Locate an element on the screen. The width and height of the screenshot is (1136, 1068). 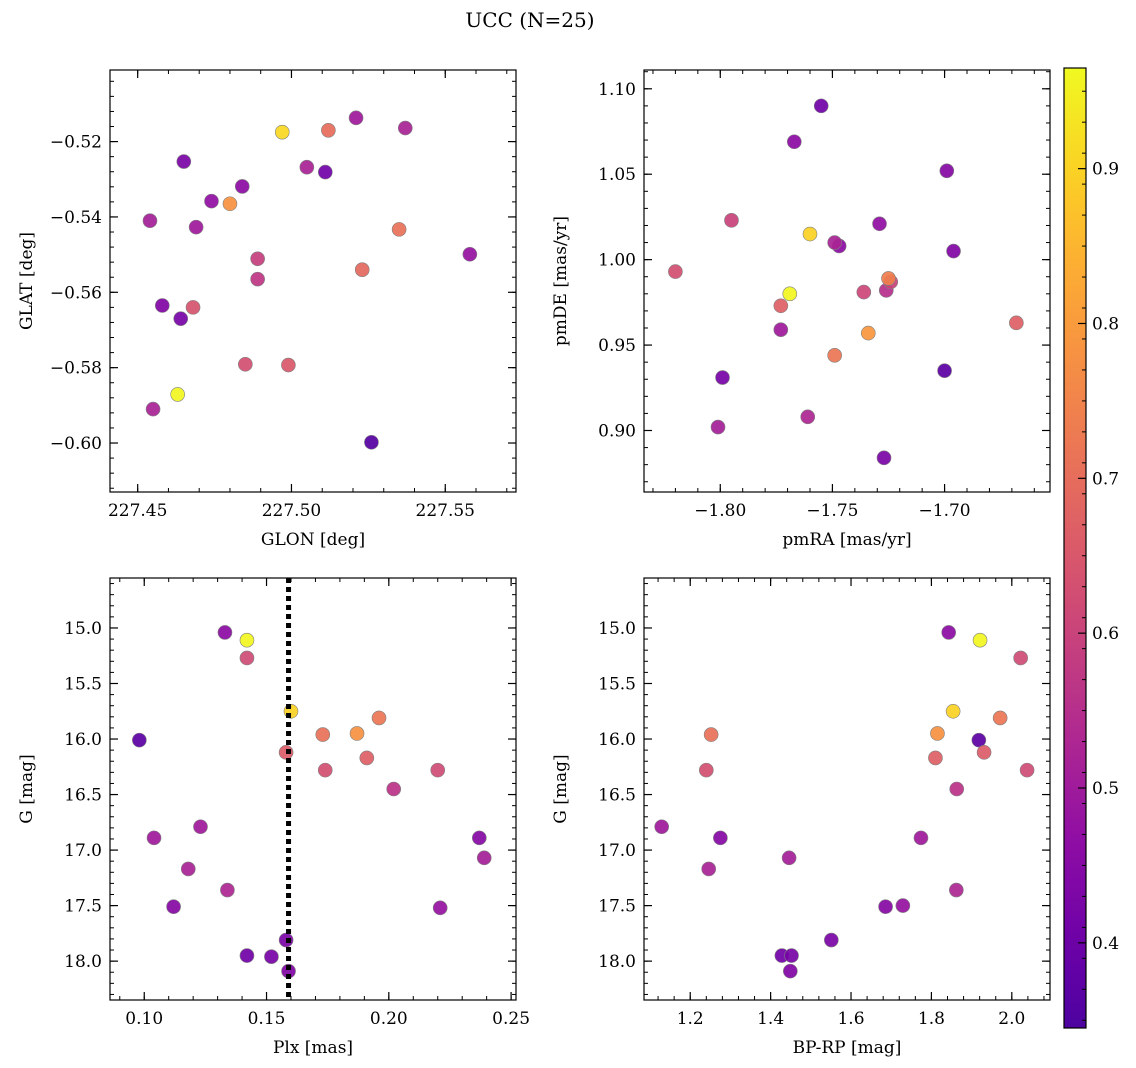
y-tick-label: 17.0 is located at coordinates (83, 851).